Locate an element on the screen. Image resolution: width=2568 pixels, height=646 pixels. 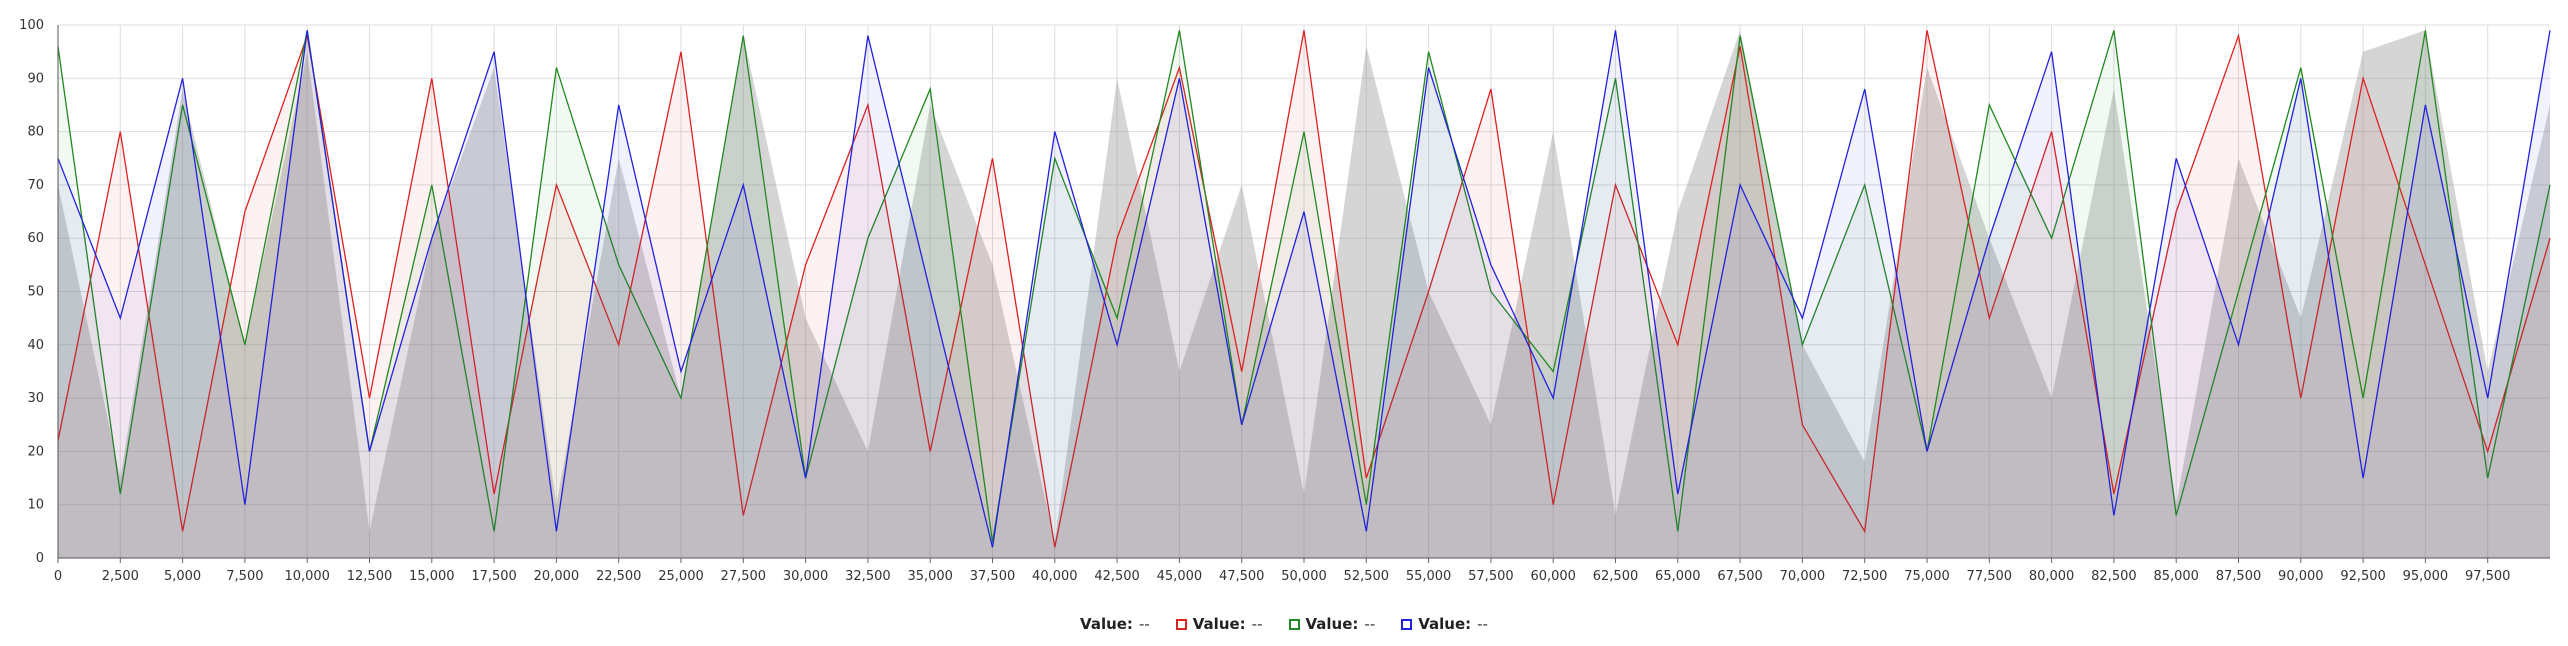
x-tick-label: 7,500 is located at coordinates (244, 576).